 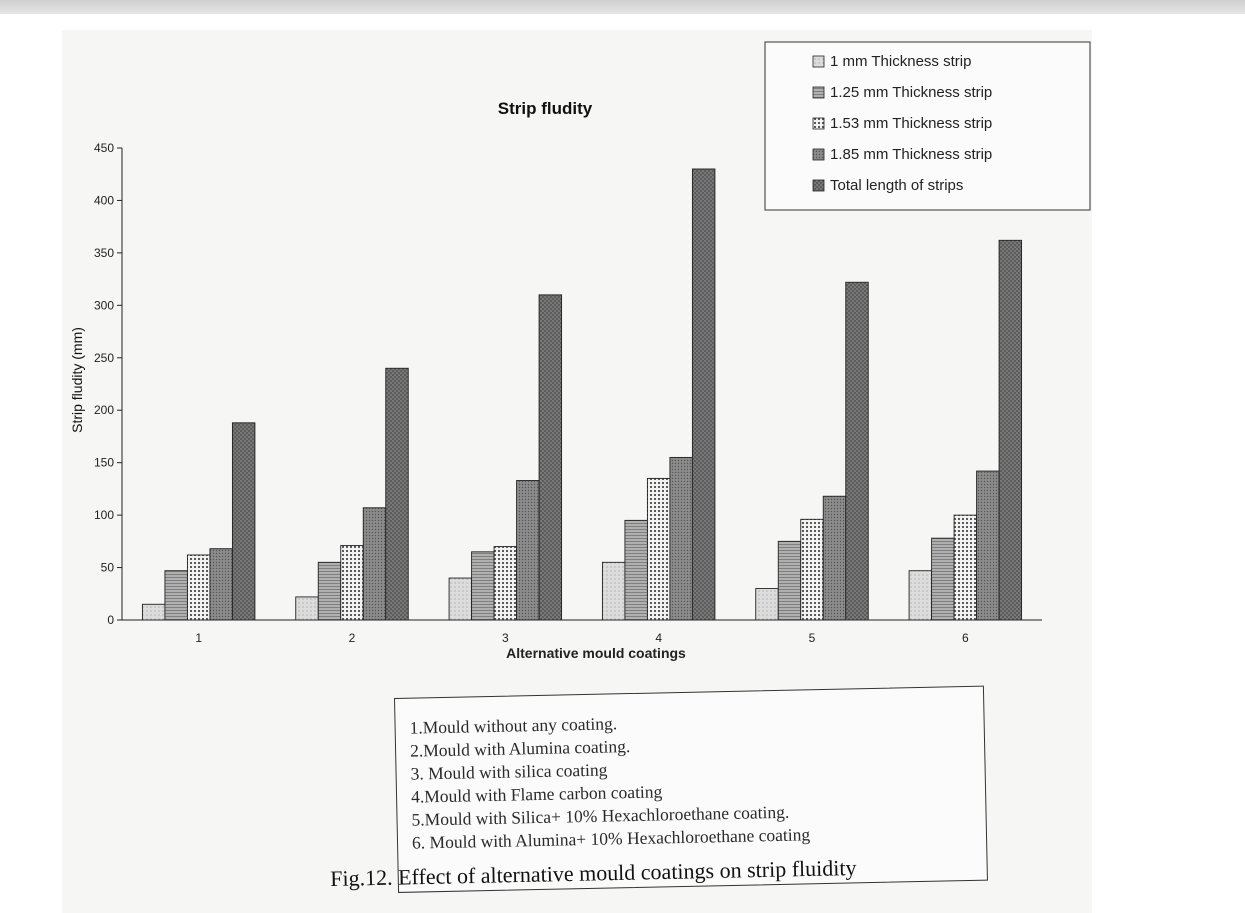 I want to click on y-tick-label: 200, so click(x=104, y=410).